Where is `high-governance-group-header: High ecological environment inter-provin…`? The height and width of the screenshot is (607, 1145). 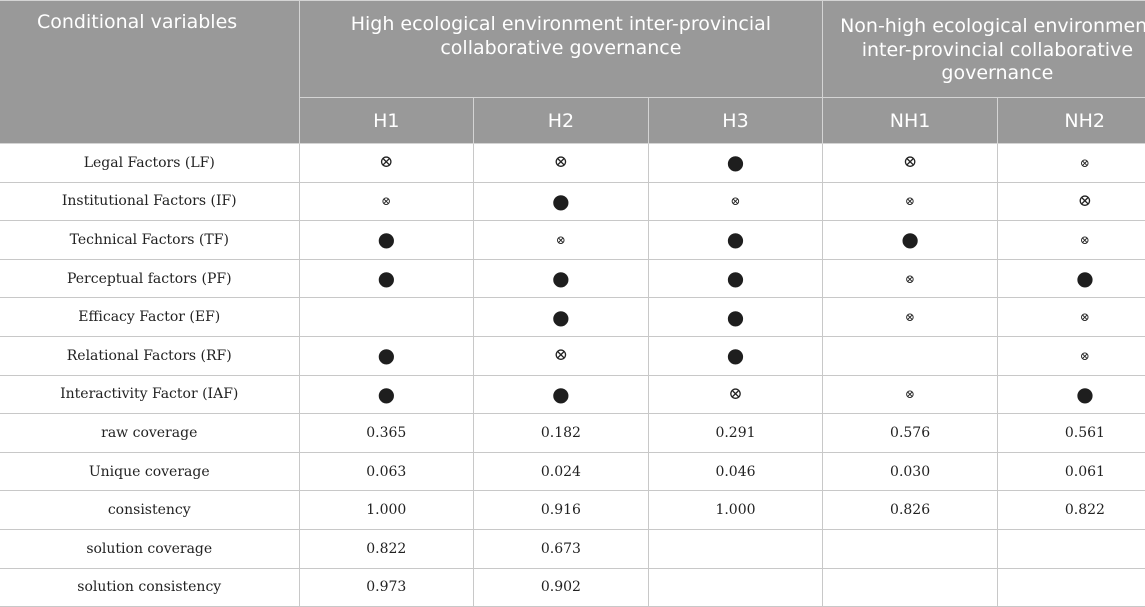
high-governance-group-header: High ecological environment inter-provin… is located at coordinates (561, 49).